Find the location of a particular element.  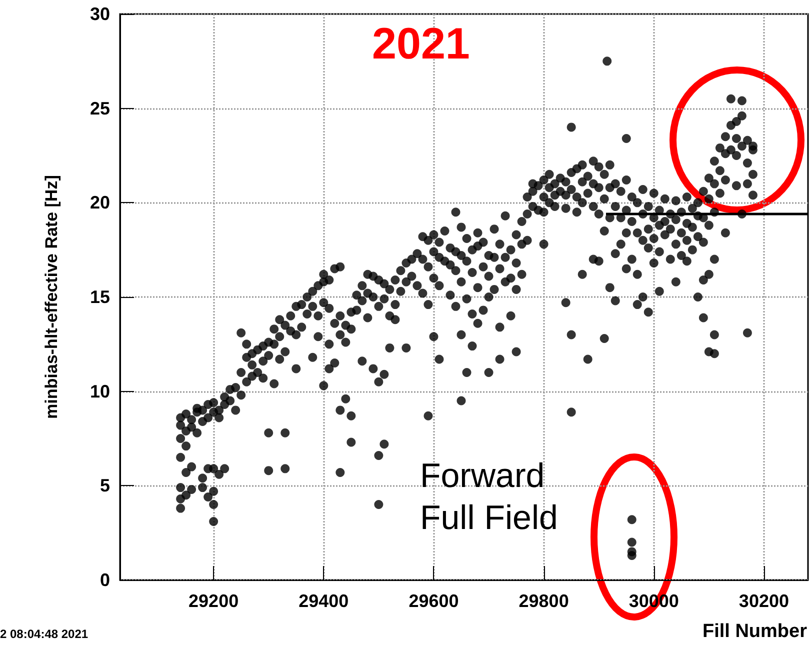

x-tick-label: 29800 is located at coordinates (543, 601).